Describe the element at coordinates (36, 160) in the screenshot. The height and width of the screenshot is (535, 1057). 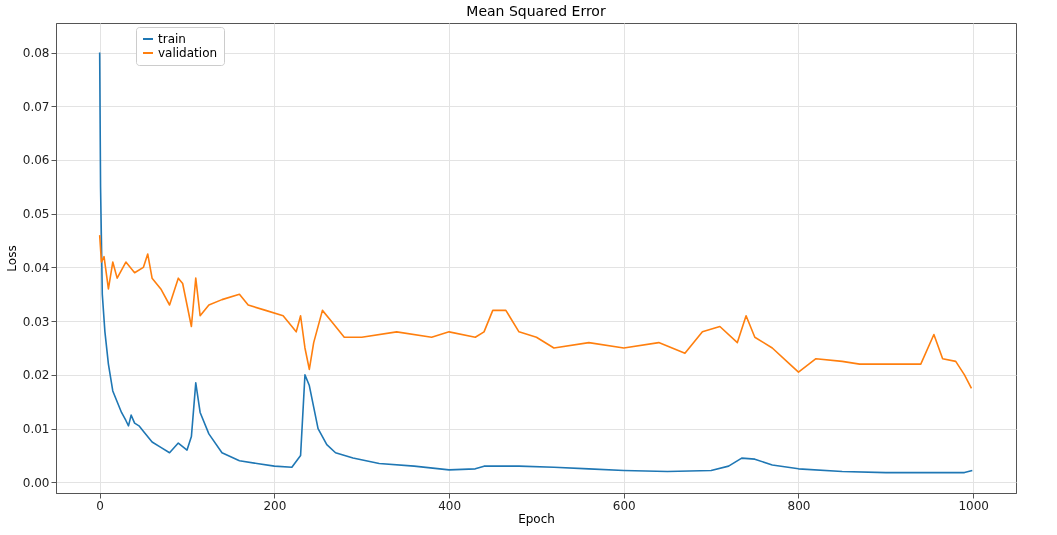
I see `y-tick-label: 0.06` at that location.